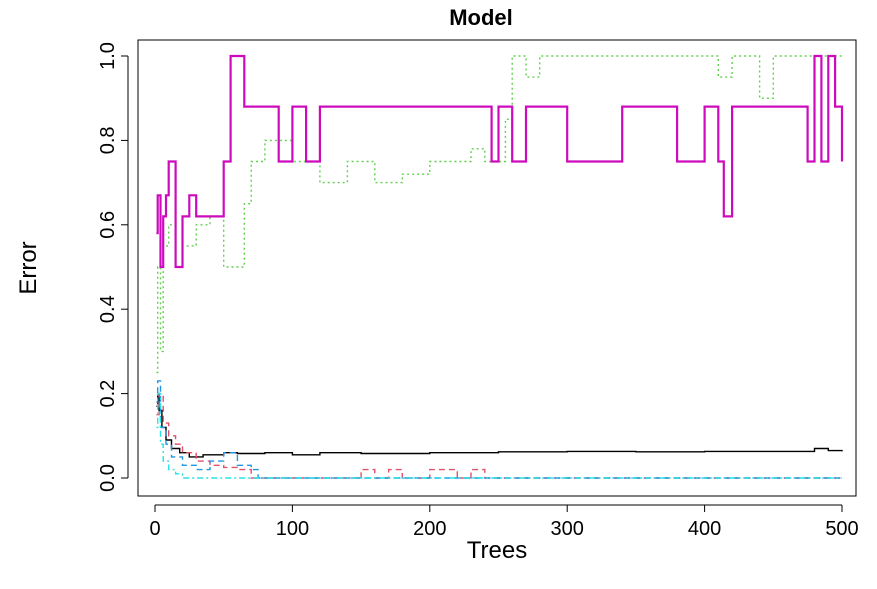  I want to click on x-tick-label: 100, so click(292, 529).